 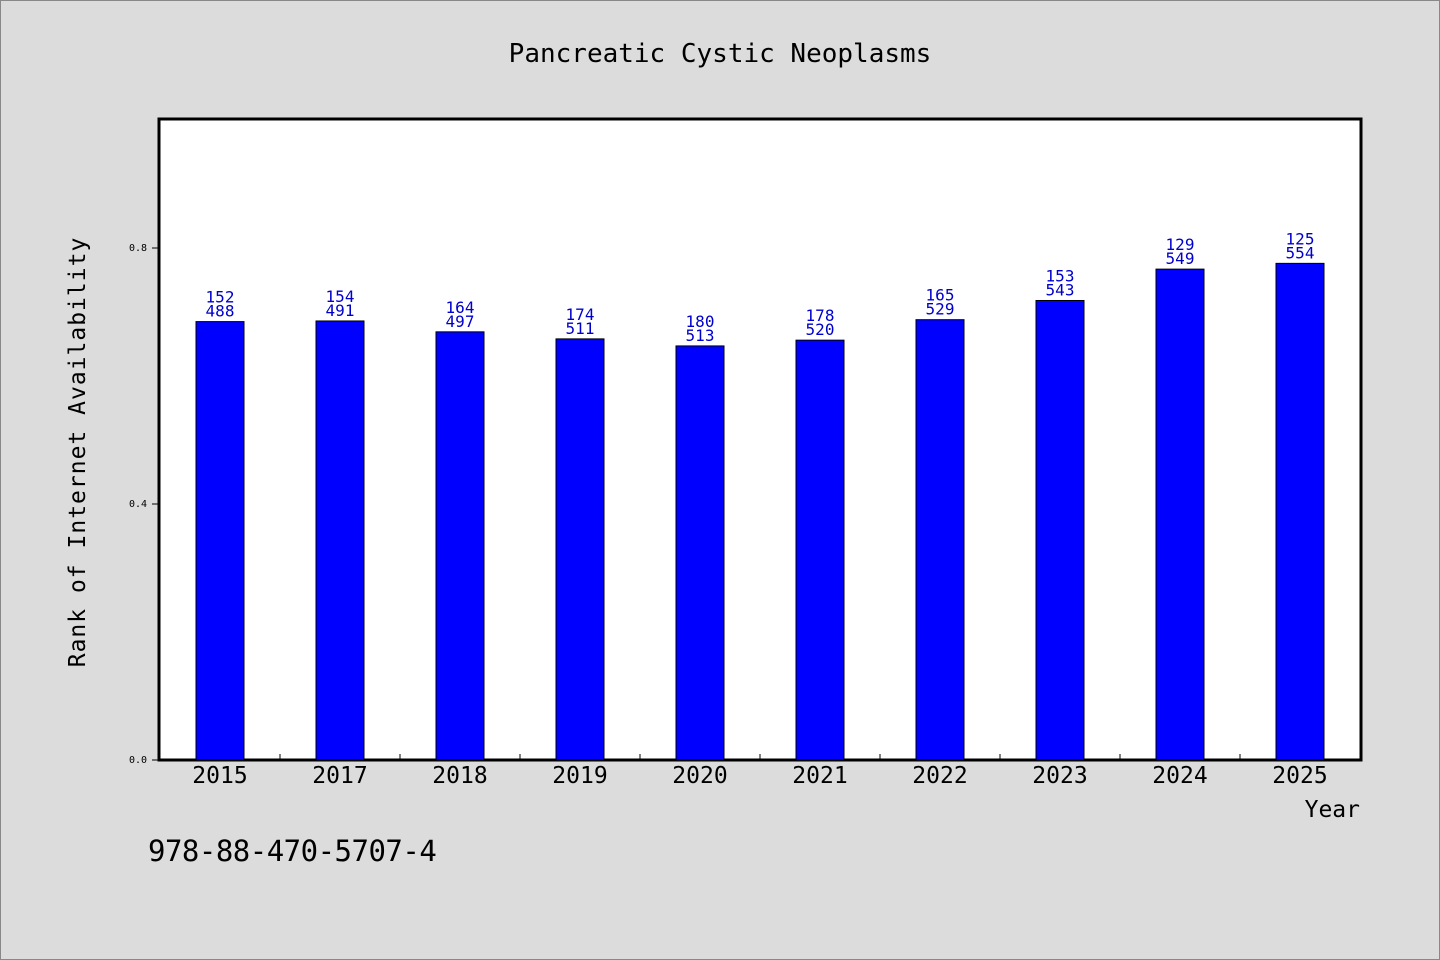 I want to click on bar-value-label-top: 165, so click(x=940, y=295).